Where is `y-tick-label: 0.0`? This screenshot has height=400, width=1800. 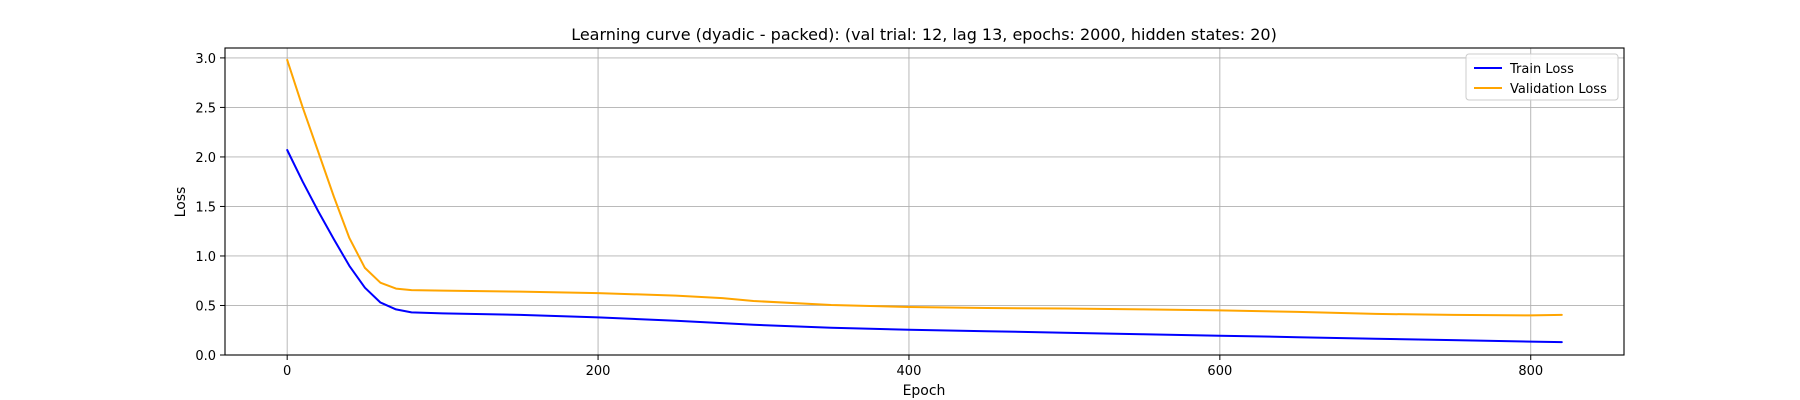
y-tick-label: 0.0 is located at coordinates (205, 356).